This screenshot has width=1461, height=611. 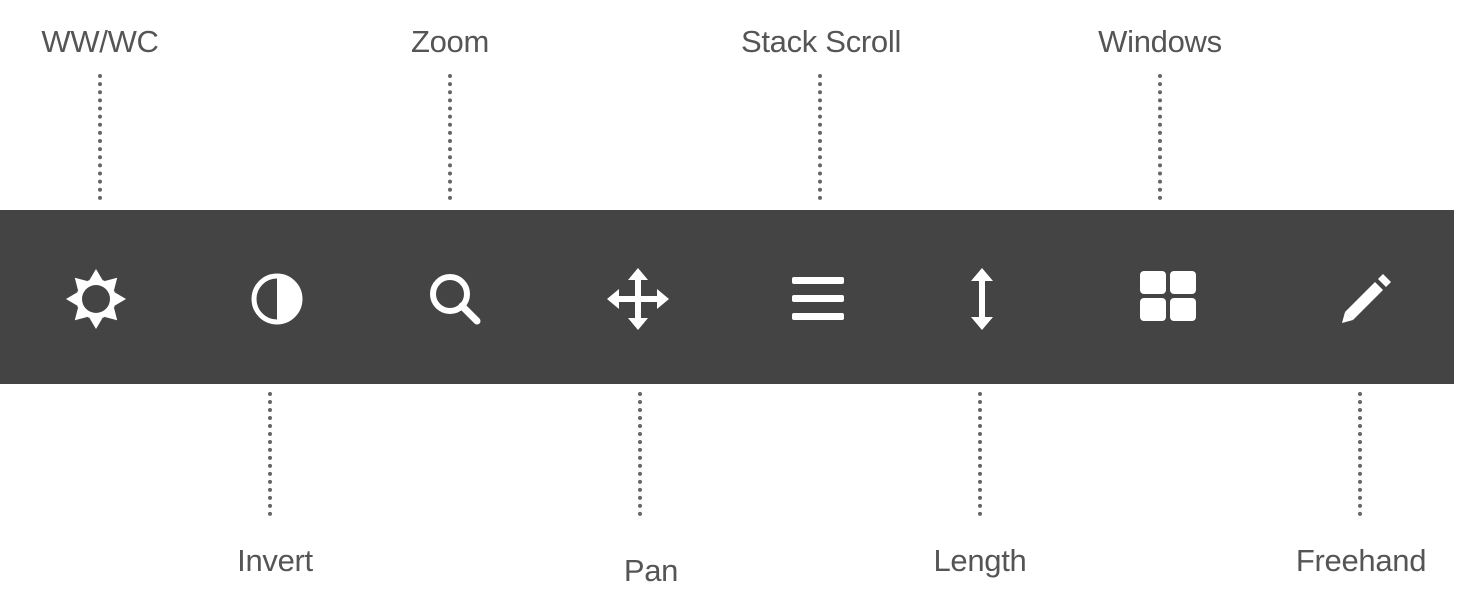 I want to click on half-circle-icon, so click(x=277, y=299).